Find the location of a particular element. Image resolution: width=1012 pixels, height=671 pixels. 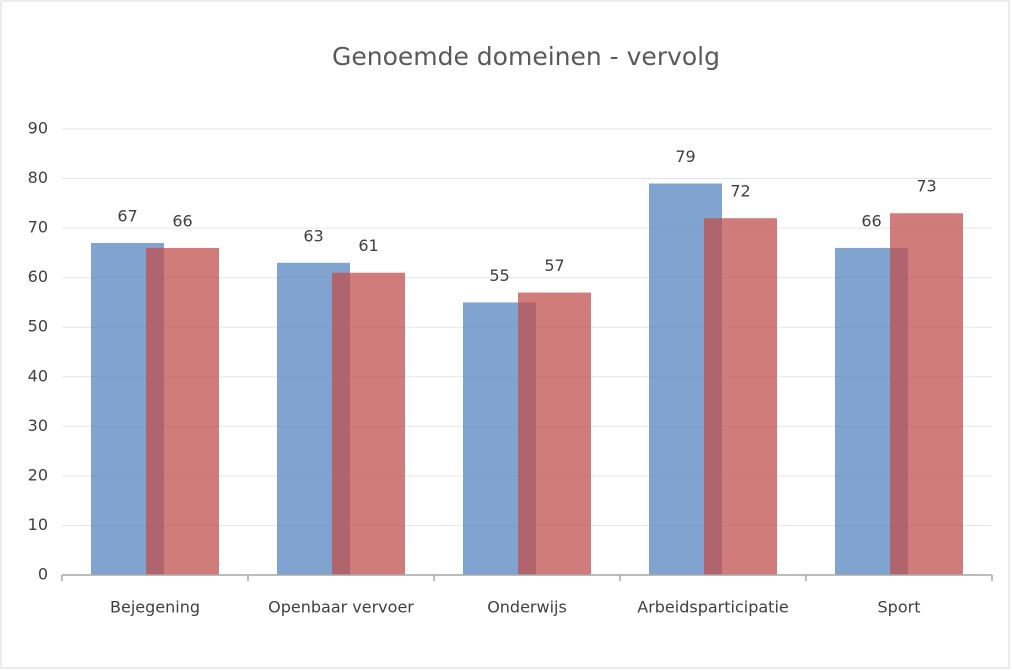

y-tick-label: 20 is located at coordinates (38, 474).